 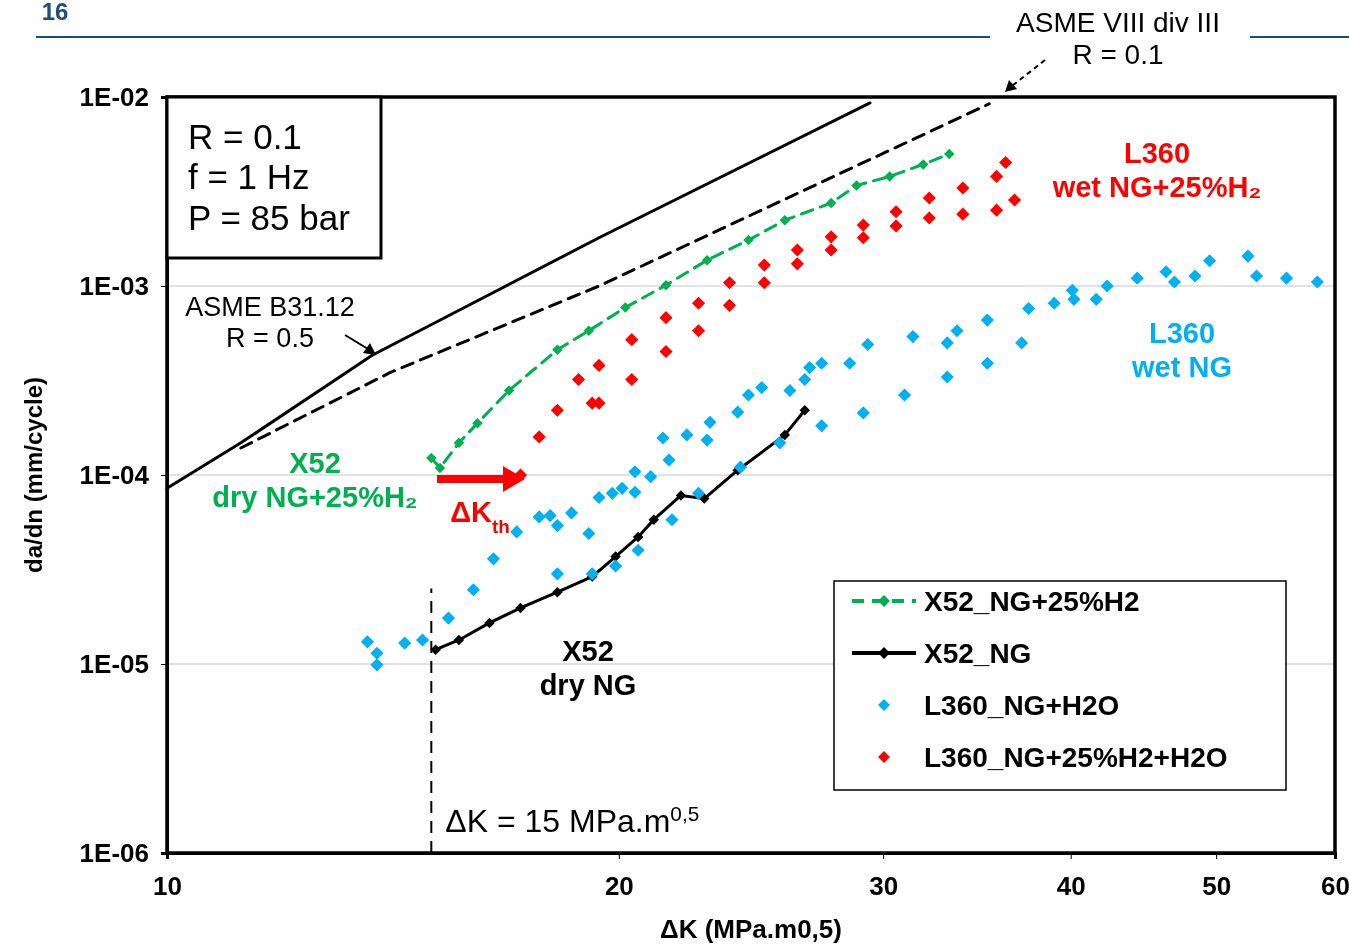 I want to click on annotation: L360 wet NG+25%H₂, so click(x=1156, y=170).